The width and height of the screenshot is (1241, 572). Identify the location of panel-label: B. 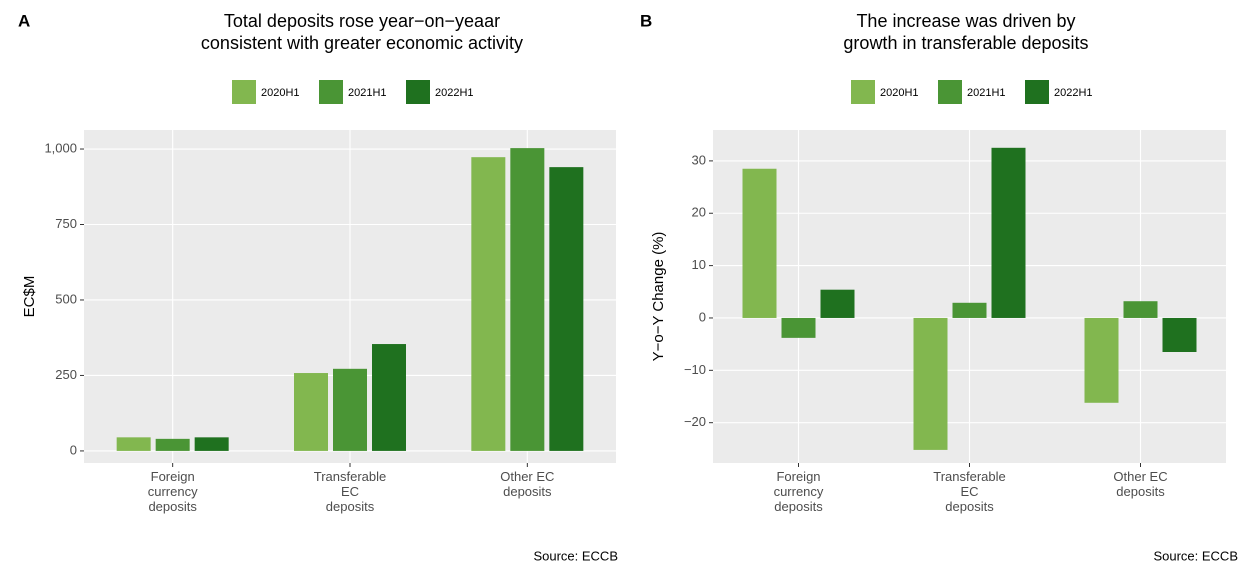
(646, 20).